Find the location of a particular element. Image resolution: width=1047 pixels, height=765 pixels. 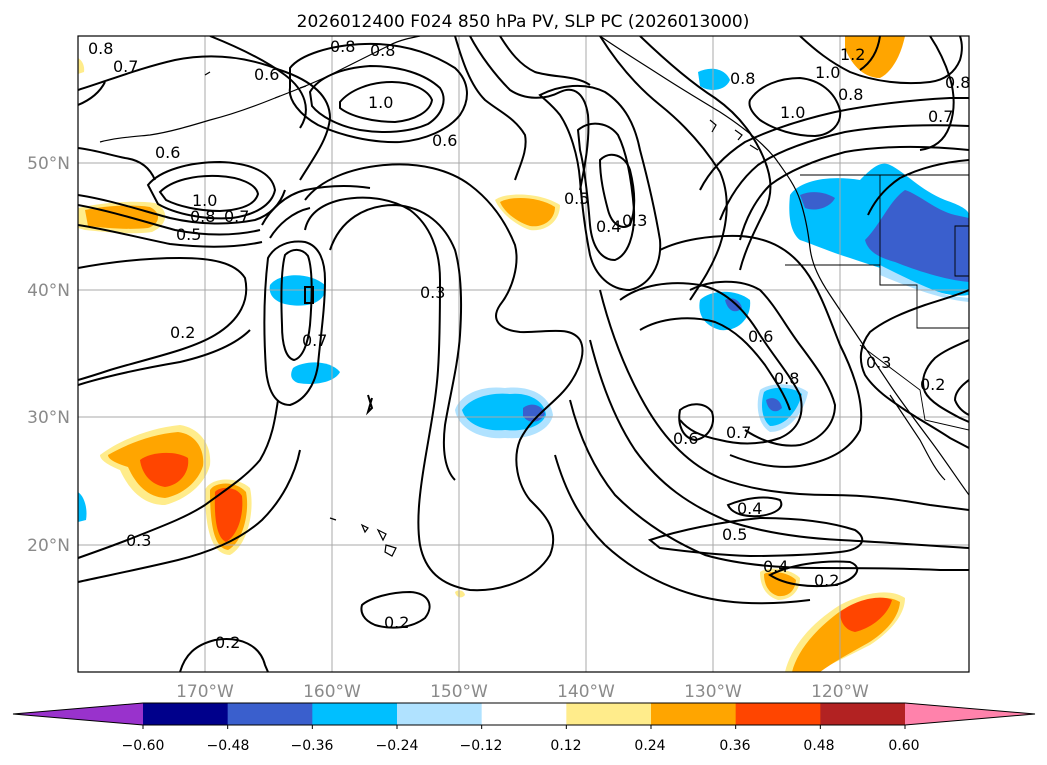

lat-label: 30°N is located at coordinates (48, 418).